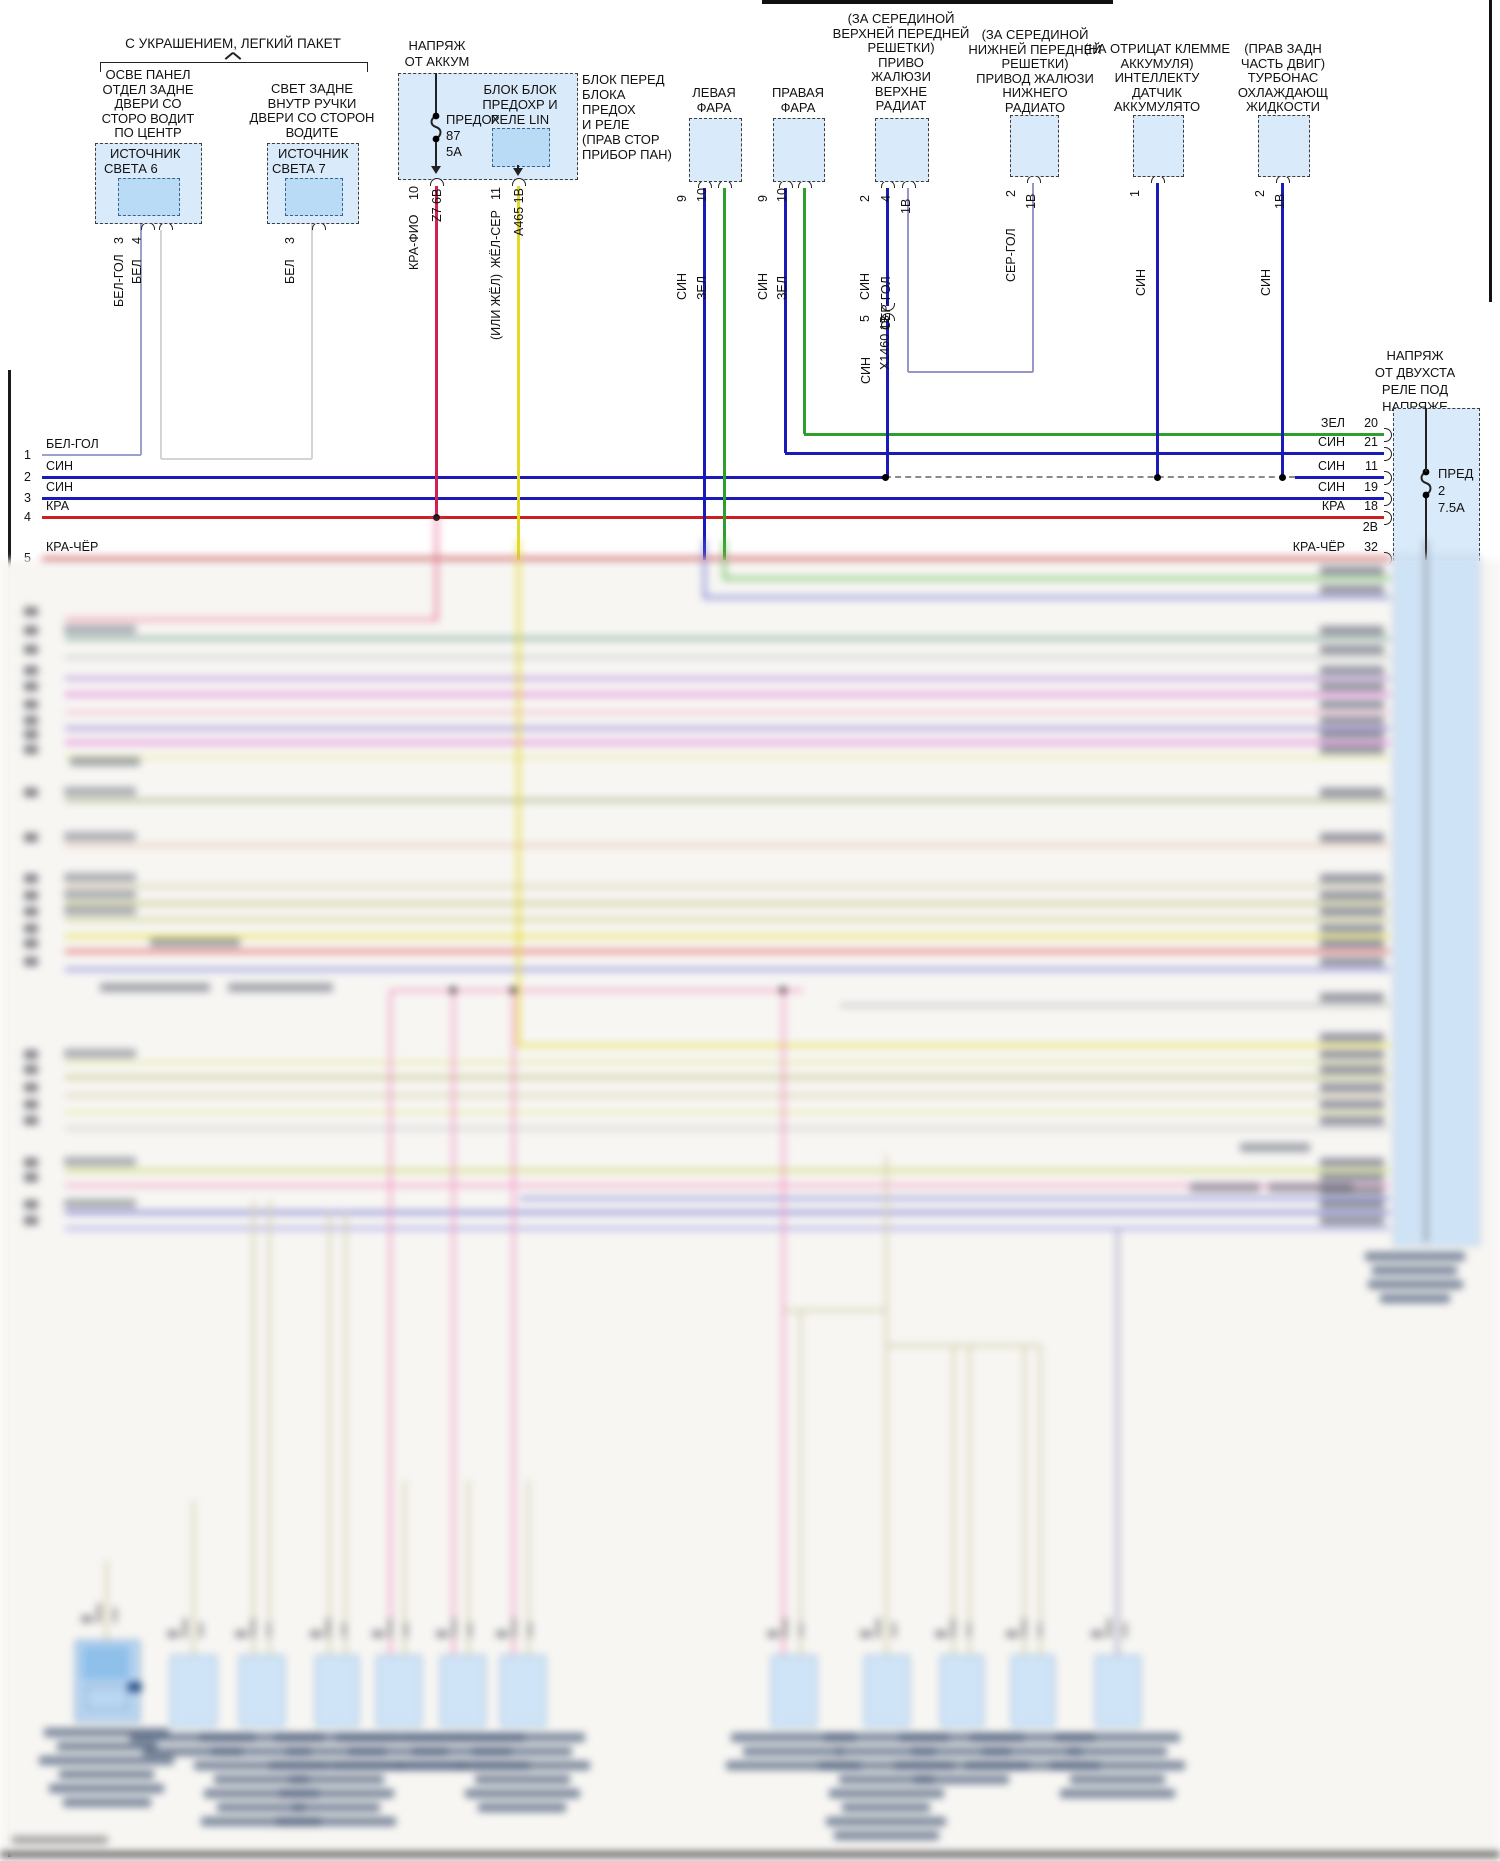 This screenshot has height=1861, width=1500. Describe the element at coordinates (314, 197) in the screenshot. I see `connector-box` at that location.